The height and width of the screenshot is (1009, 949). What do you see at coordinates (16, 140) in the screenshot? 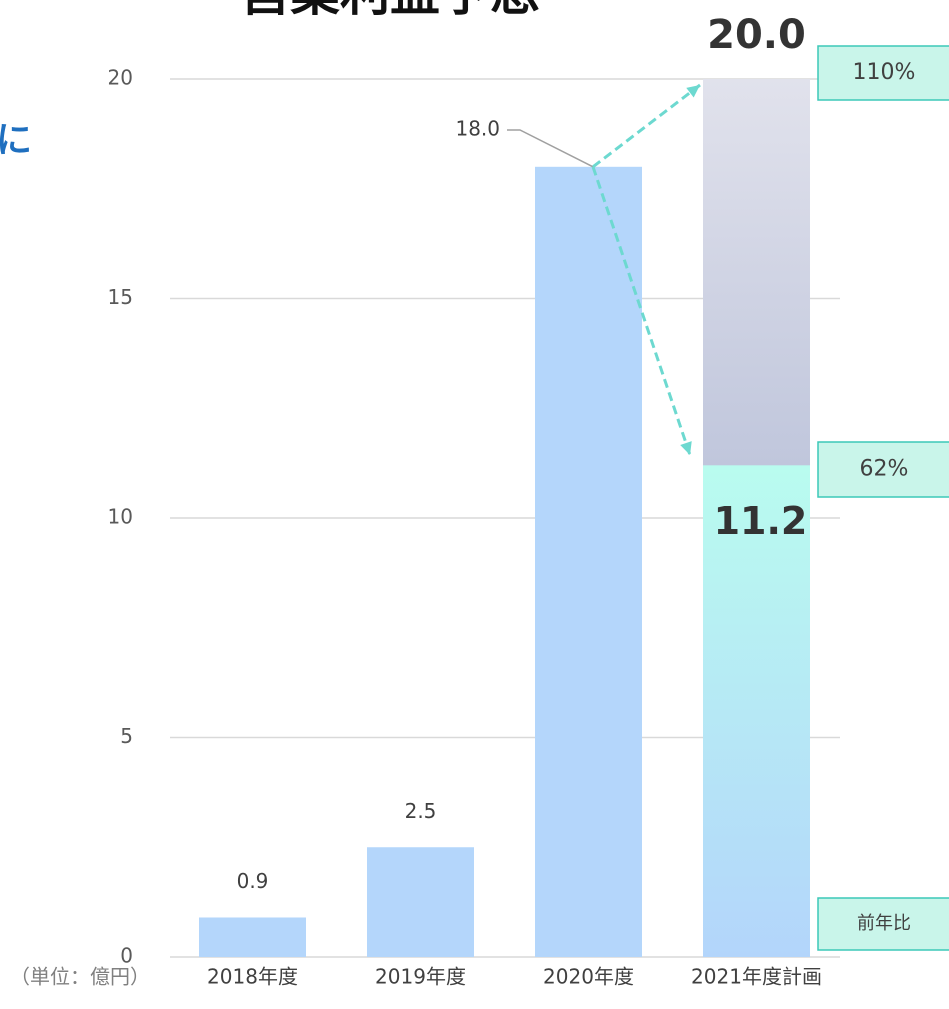
I see `side-text: に` at bounding box center [16, 140].